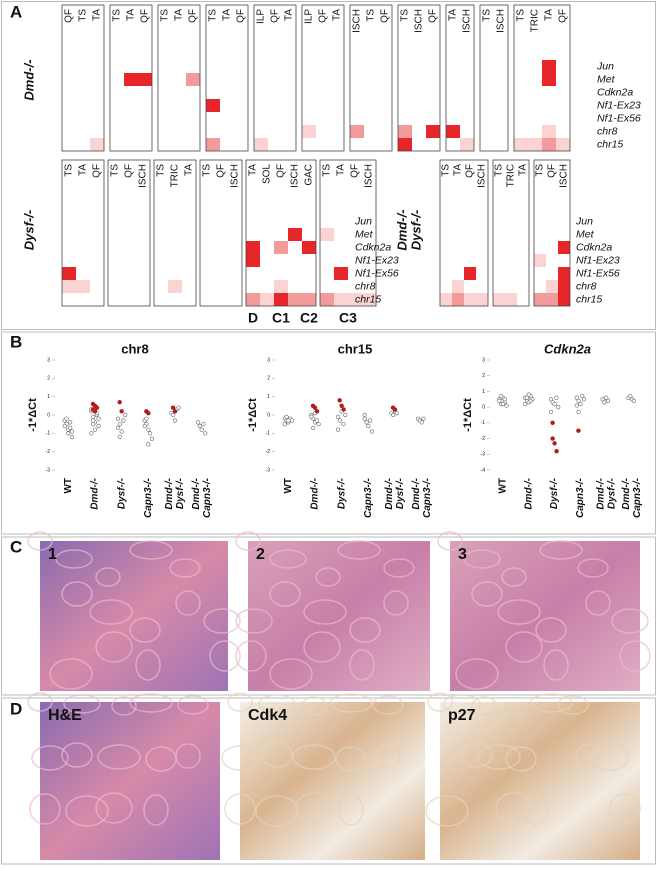 The image size is (657, 871). What do you see at coordinates (462, 715) in the screenshot?
I see `image-label: p27` at bounding box center [462, 715].